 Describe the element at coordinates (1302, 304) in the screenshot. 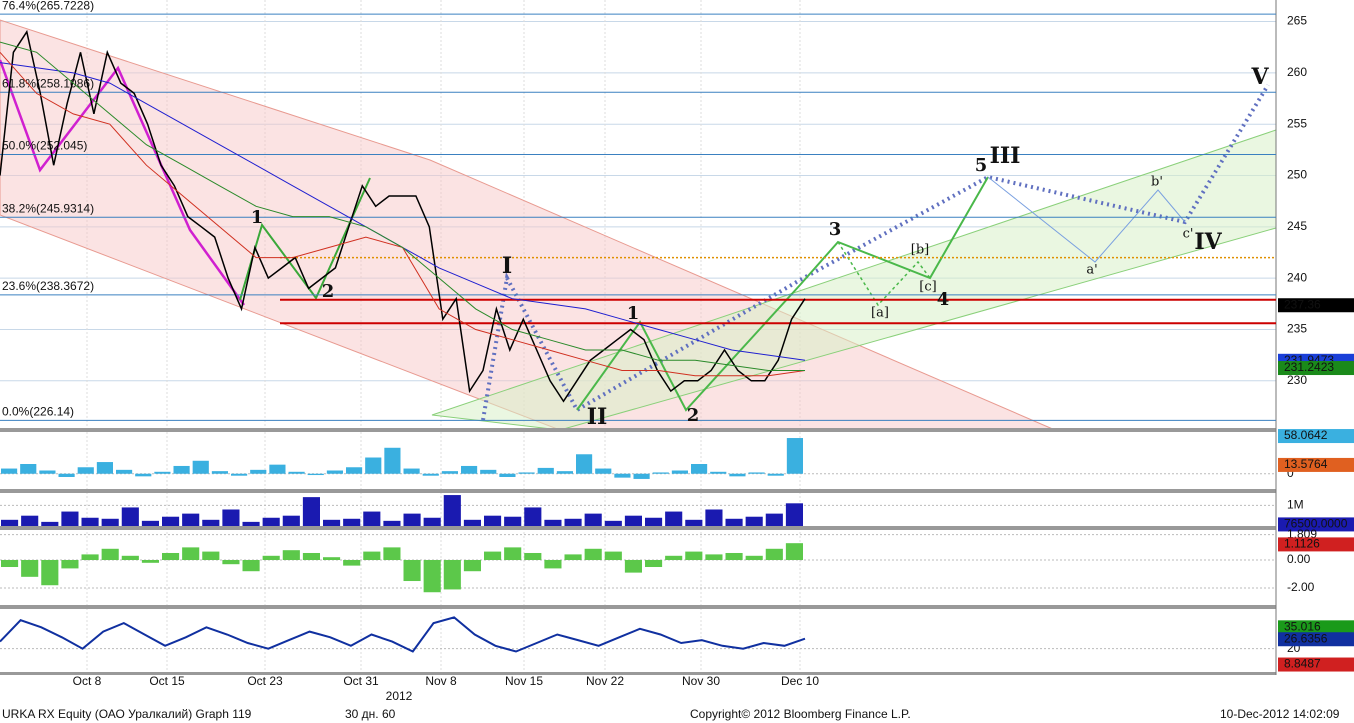

I see `value-tag-label: 237.36` at that location.